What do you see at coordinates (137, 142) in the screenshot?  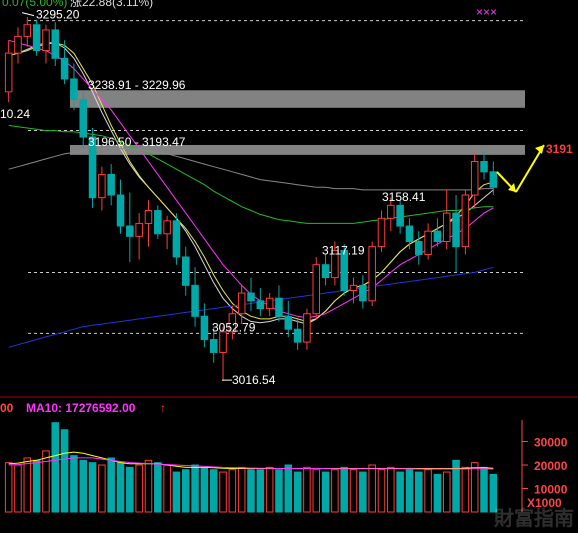 I see `level-label: 3196.50 - 3193.47` at bounding box center [137, 142].